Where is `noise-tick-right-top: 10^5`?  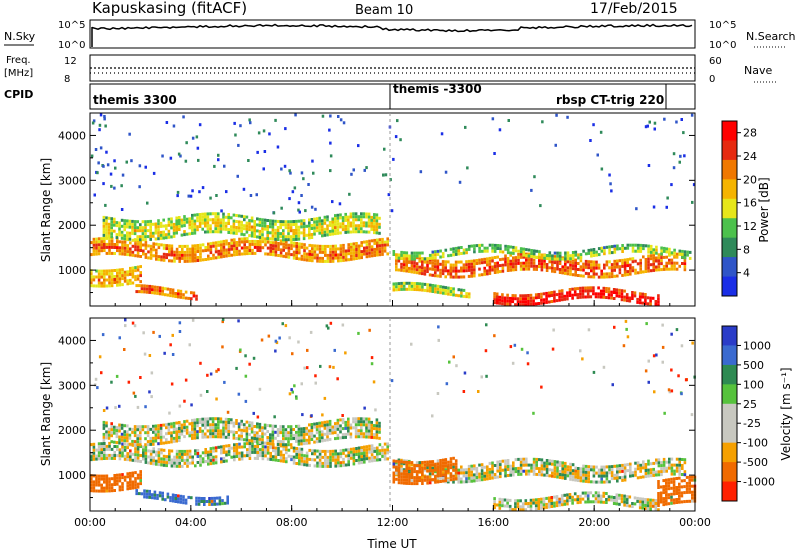
noise-tick-right-top: 10^5 is located at coordinates (722, 25).